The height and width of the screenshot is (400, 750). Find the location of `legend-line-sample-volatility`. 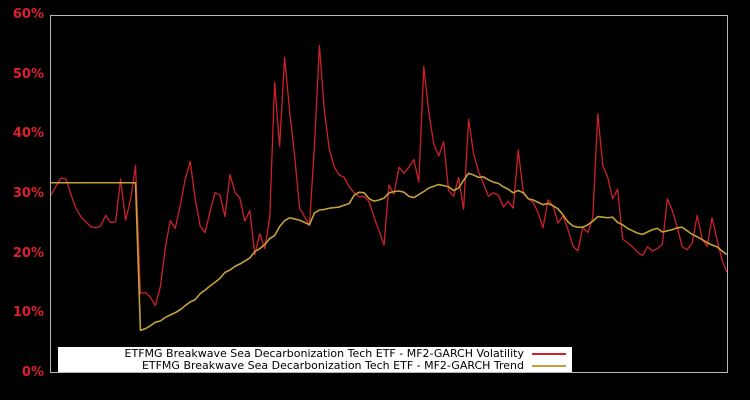

legend-line-sample-volatility is located at coordinates (549, 353).